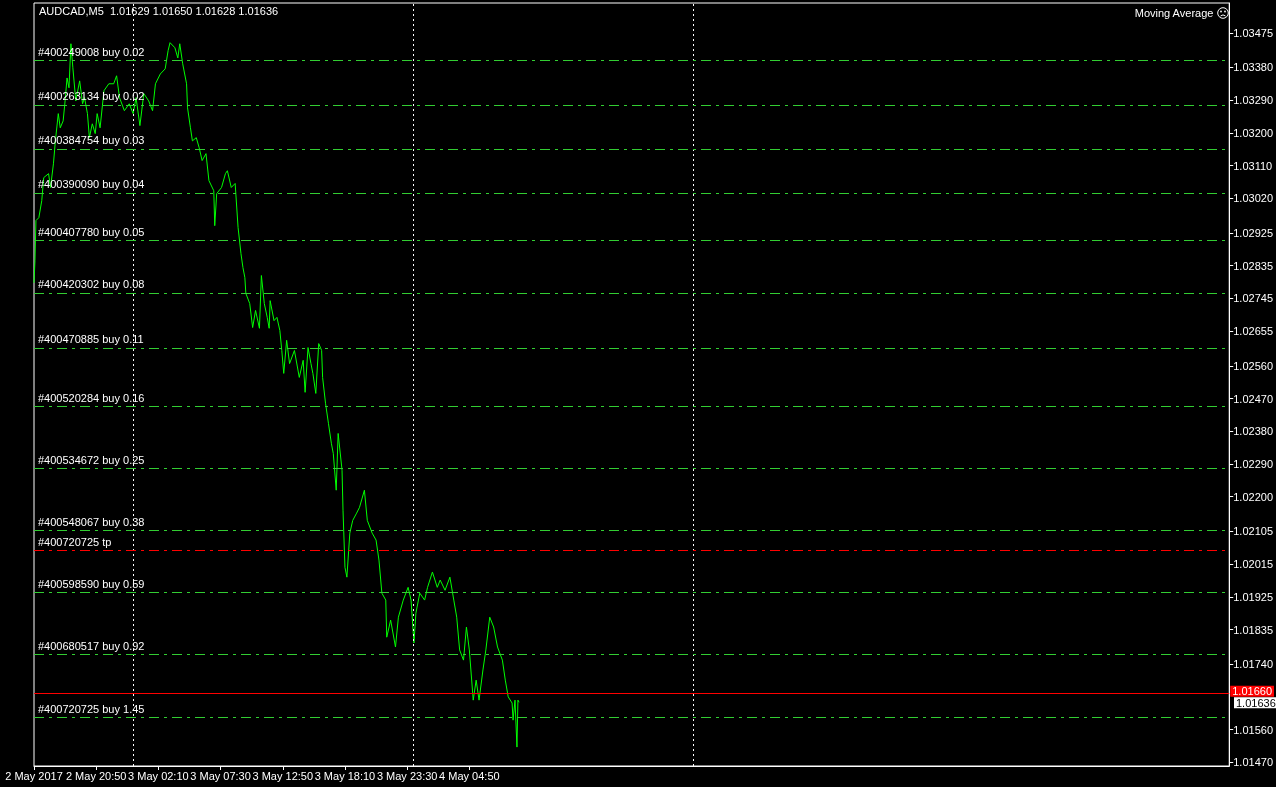 This screenshot has height=787, width=1276. I want to click on annotation: Moving Average, so click(1174, 12).